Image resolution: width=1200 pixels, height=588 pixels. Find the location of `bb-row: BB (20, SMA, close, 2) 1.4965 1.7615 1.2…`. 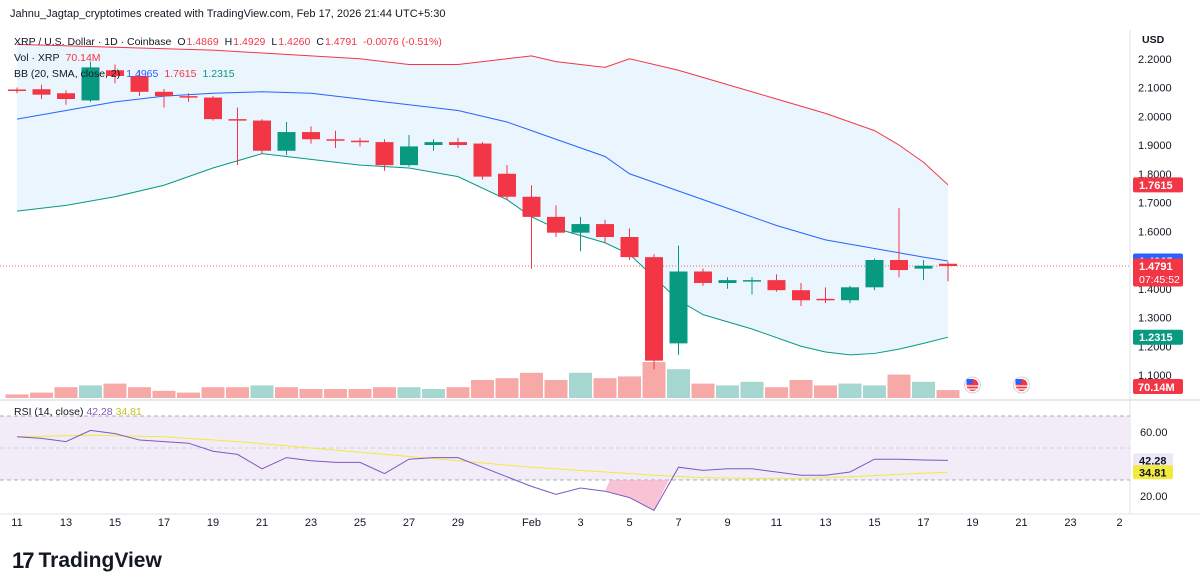

bb-row: BB (20, SMA, close, 2) 1.4965 1.7615 1.2… is located at coordinates (228, 74).